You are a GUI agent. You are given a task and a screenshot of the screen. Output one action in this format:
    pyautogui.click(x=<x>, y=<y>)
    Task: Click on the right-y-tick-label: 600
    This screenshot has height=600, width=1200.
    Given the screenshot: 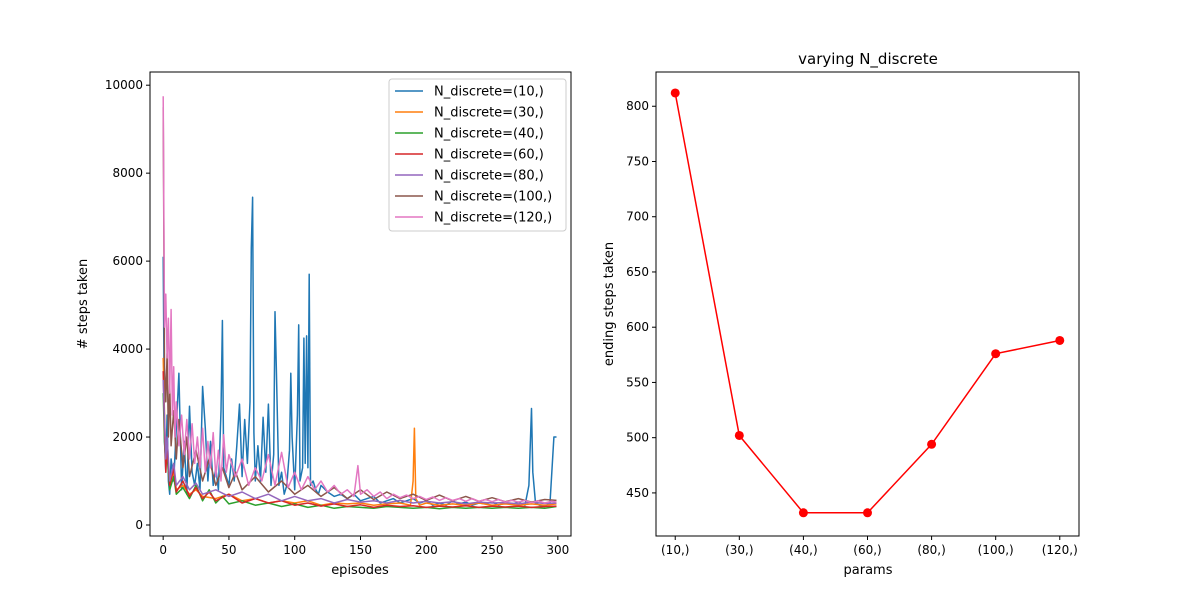 What is the action you would take?
    pyautogui.click(x=637, y=327)
    